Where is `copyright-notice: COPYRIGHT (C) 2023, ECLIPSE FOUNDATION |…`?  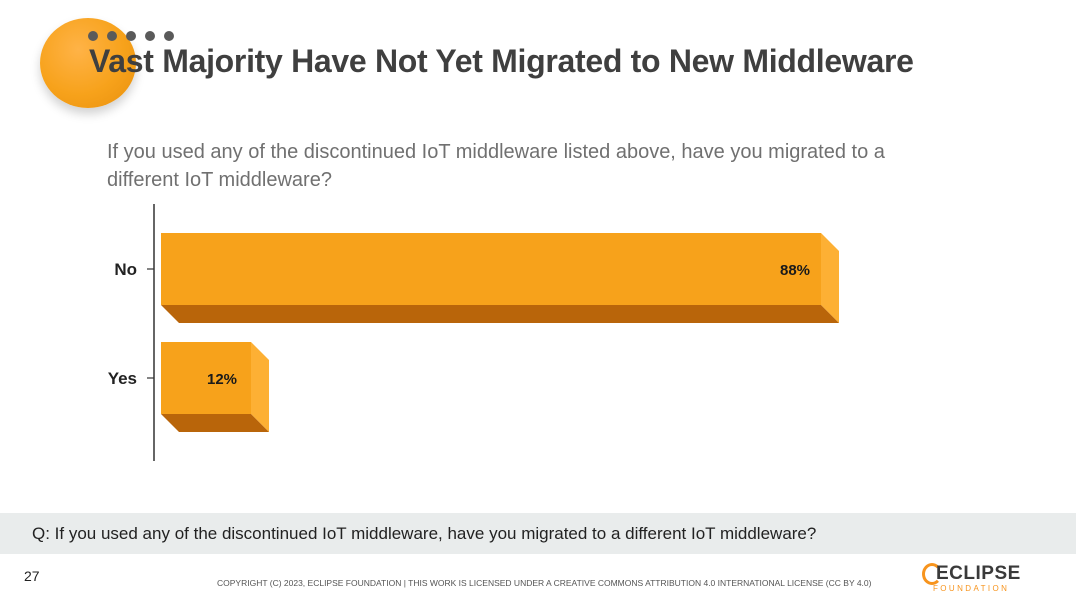
copyright-notice: COPYRIGHT (C) 2023, ECLIPSE FOUNDATION |… is located at coordinates (544, 583).